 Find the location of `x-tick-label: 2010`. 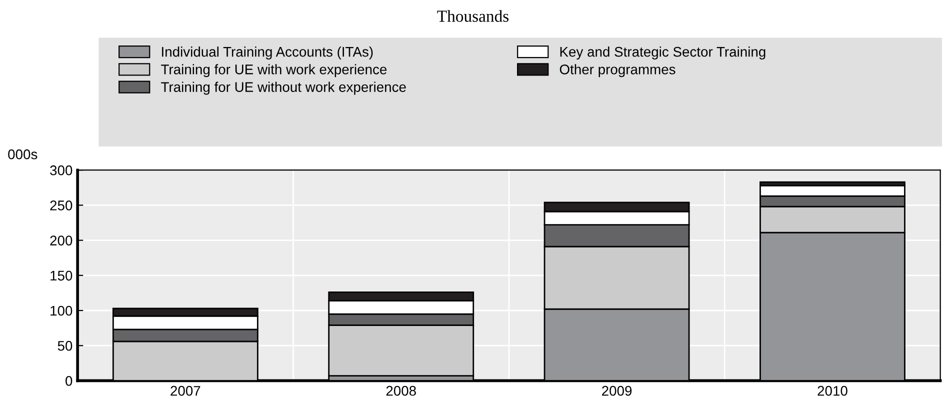

x-tick-label: 2010 is located at coordinates (833, 391).